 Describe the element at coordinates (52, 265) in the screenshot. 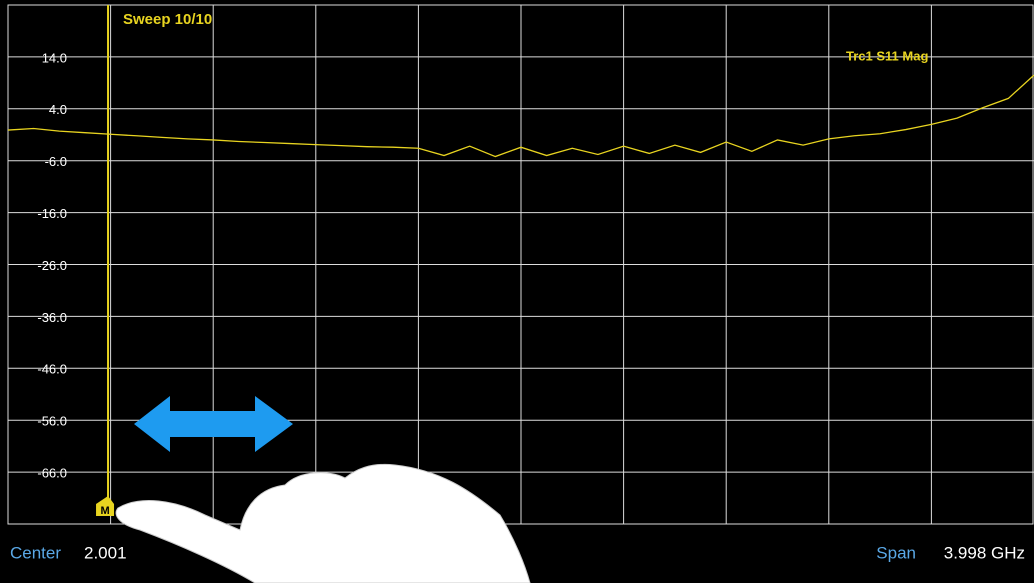

I see `y-tick-label: -26.0` at that location.